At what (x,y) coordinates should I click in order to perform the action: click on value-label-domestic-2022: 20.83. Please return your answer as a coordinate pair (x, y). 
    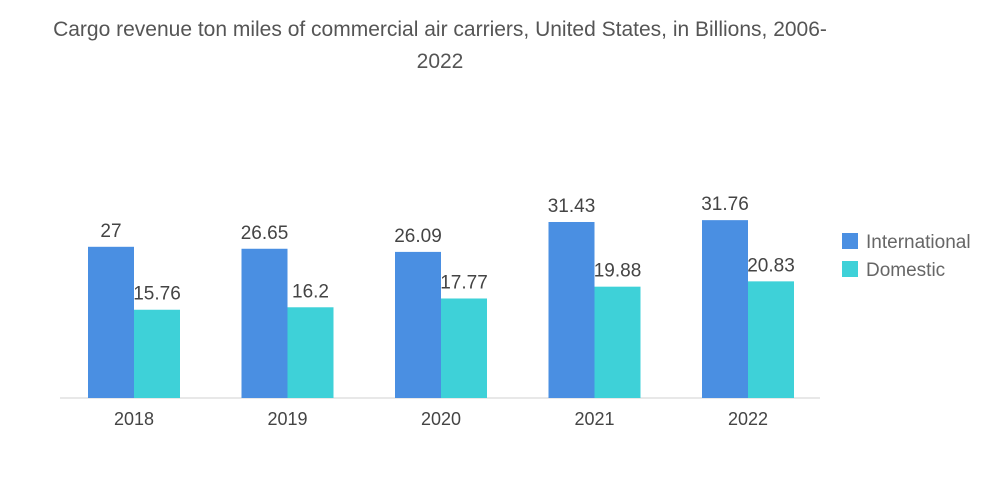
    Looking at the image, I should click on (771, 265).